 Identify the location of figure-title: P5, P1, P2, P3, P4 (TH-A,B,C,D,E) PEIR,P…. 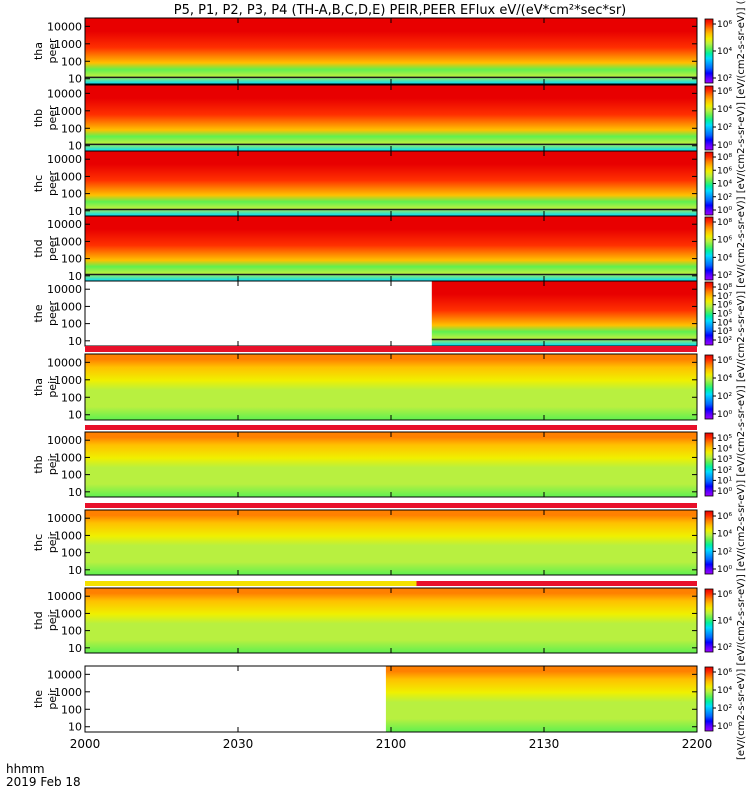
(400, 10).